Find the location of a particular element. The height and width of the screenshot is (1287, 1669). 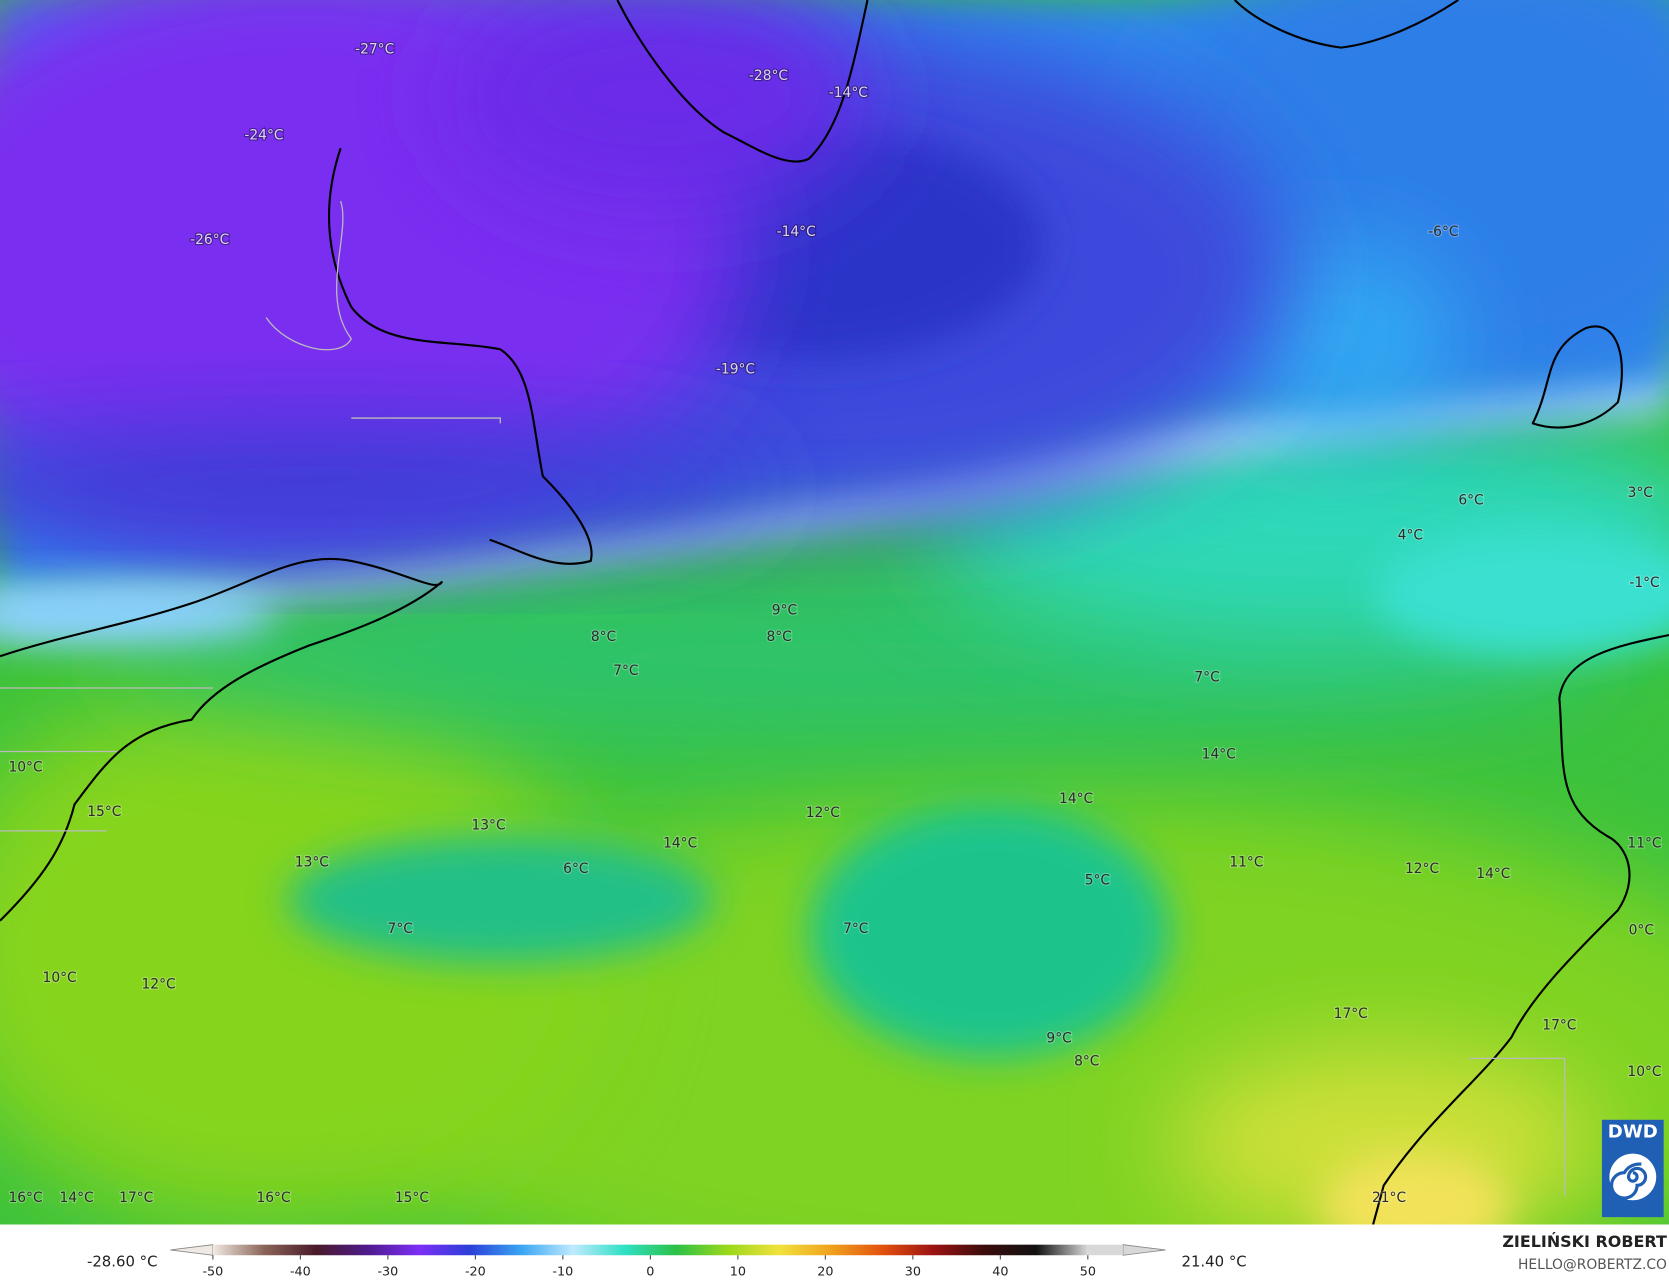

colorbar-tick-label: 0 is located at coordinates (650, 1272).